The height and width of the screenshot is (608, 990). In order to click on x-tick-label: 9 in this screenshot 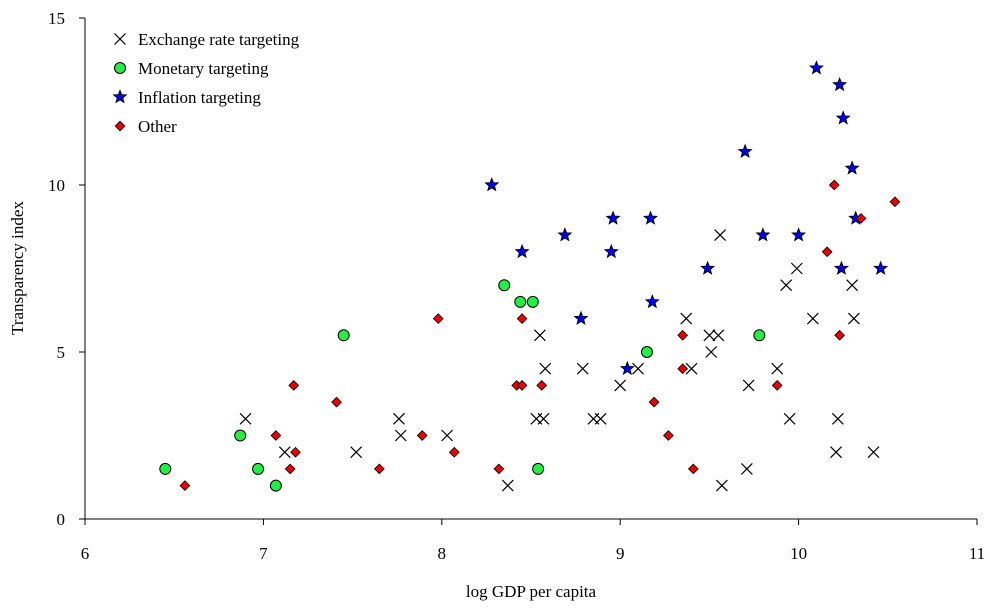, I will do `click(620, 553)`.